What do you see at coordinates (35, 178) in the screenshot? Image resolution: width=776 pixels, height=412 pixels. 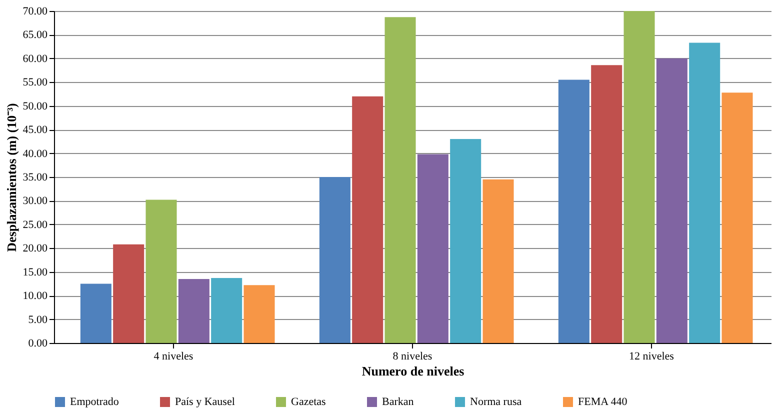 I see `y-tick-label: 35.00` at bounding box center [35, 178].